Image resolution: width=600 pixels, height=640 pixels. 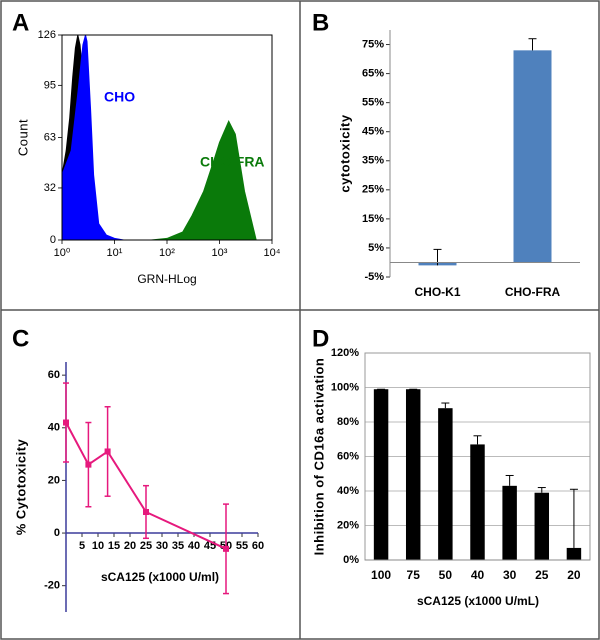 What do you see at coordinates (345, 387) in the screenshot?
I see `y-tick-label: 100%` at bounding box center [345, 387].